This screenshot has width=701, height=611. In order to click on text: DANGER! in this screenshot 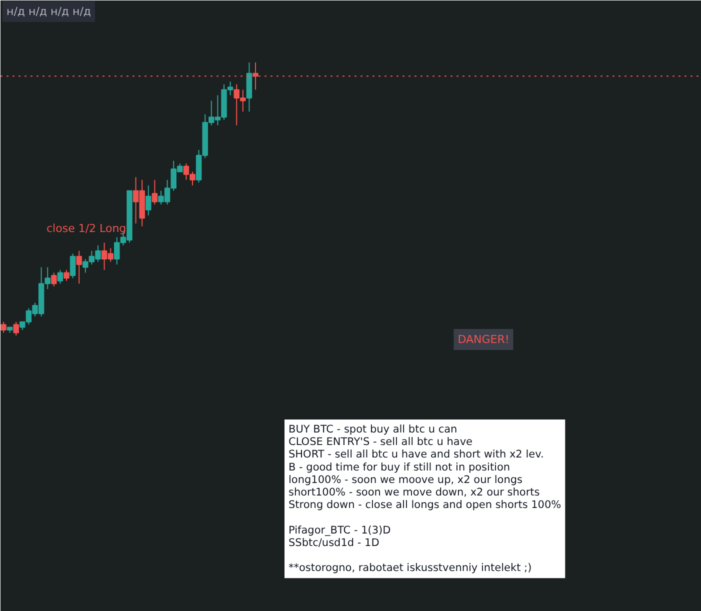, I will do `click(484, 339)`.